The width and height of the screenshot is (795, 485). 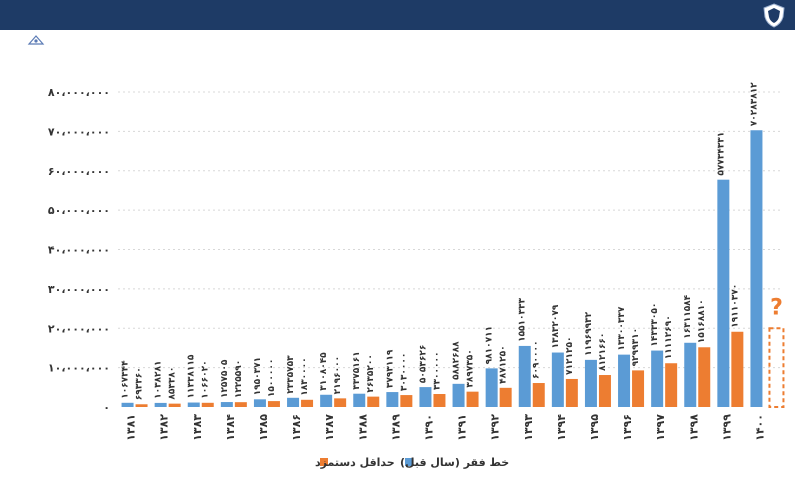 What do you see at coordinates (272, 378) in the screenshot?
I see `minimum-wage-value-label: ۱۵۰۰۰۰۰` at bounding box center [272, 378].